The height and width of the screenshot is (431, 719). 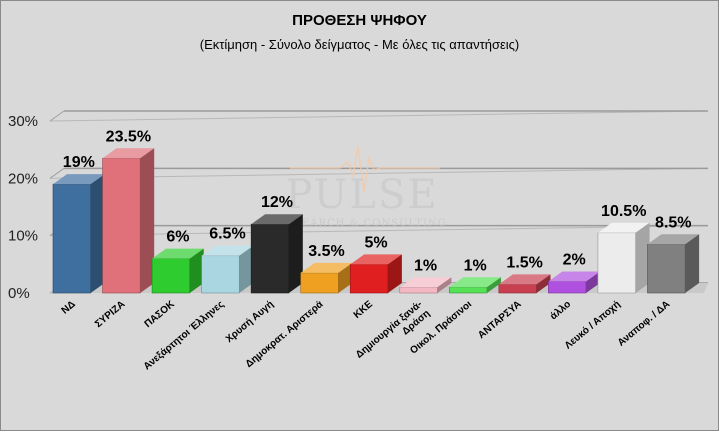 I want to click on data-label: 10.5%, so click(x=623, y=211).